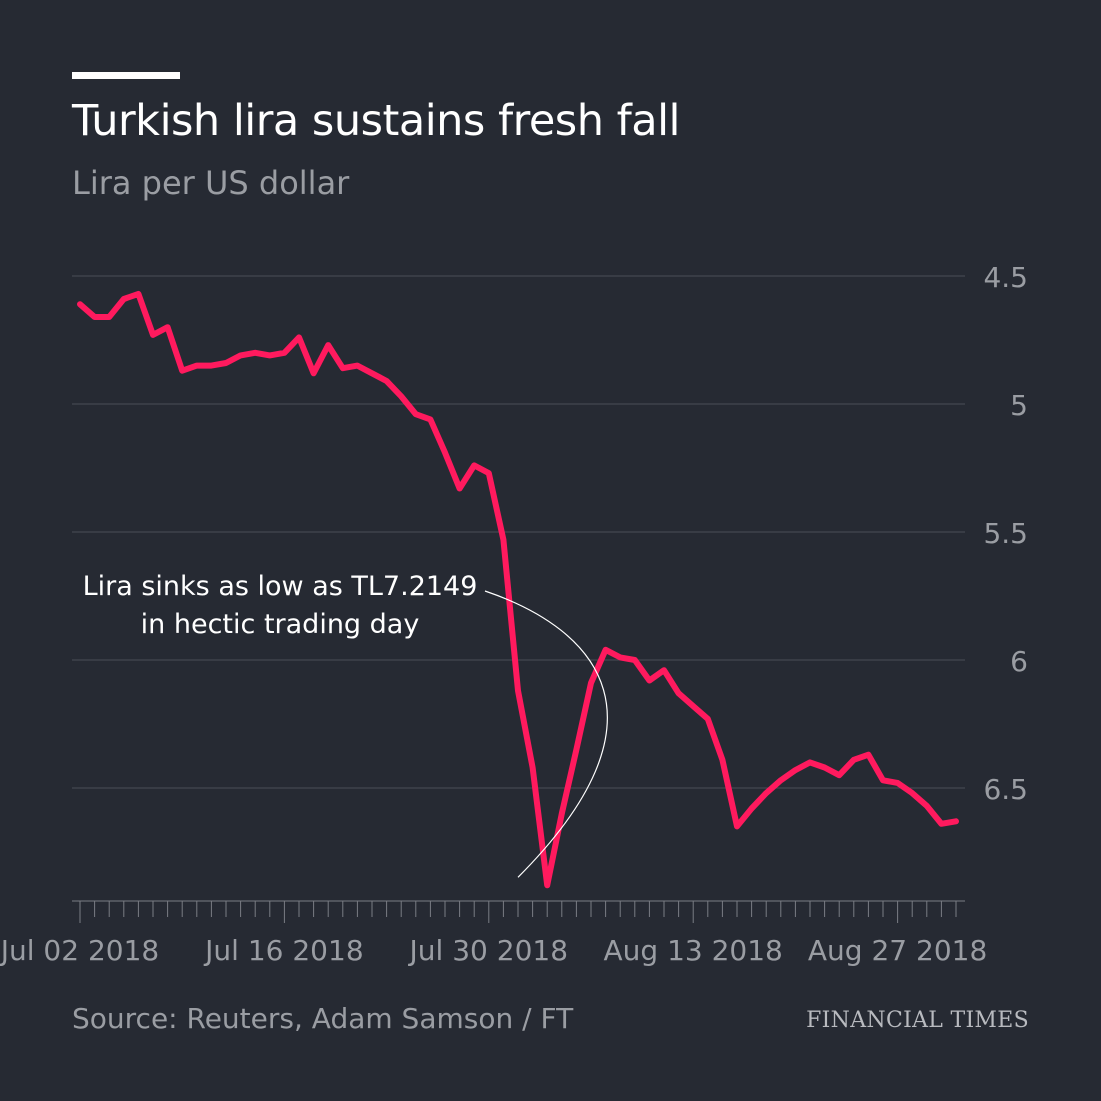 The height and width of the screenshot is (1101, 1101). I want to click on chart-subtitle: Lira per US dollar, so click(211, 183).